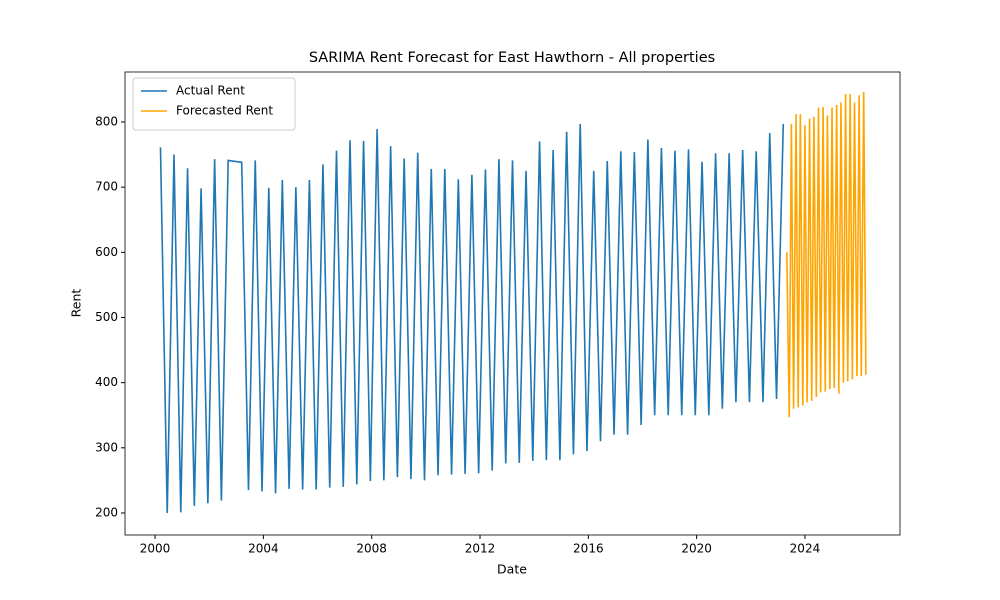 The image size is (1000, 600). I want to click on y-tick-label: 500, so click(106, 317).